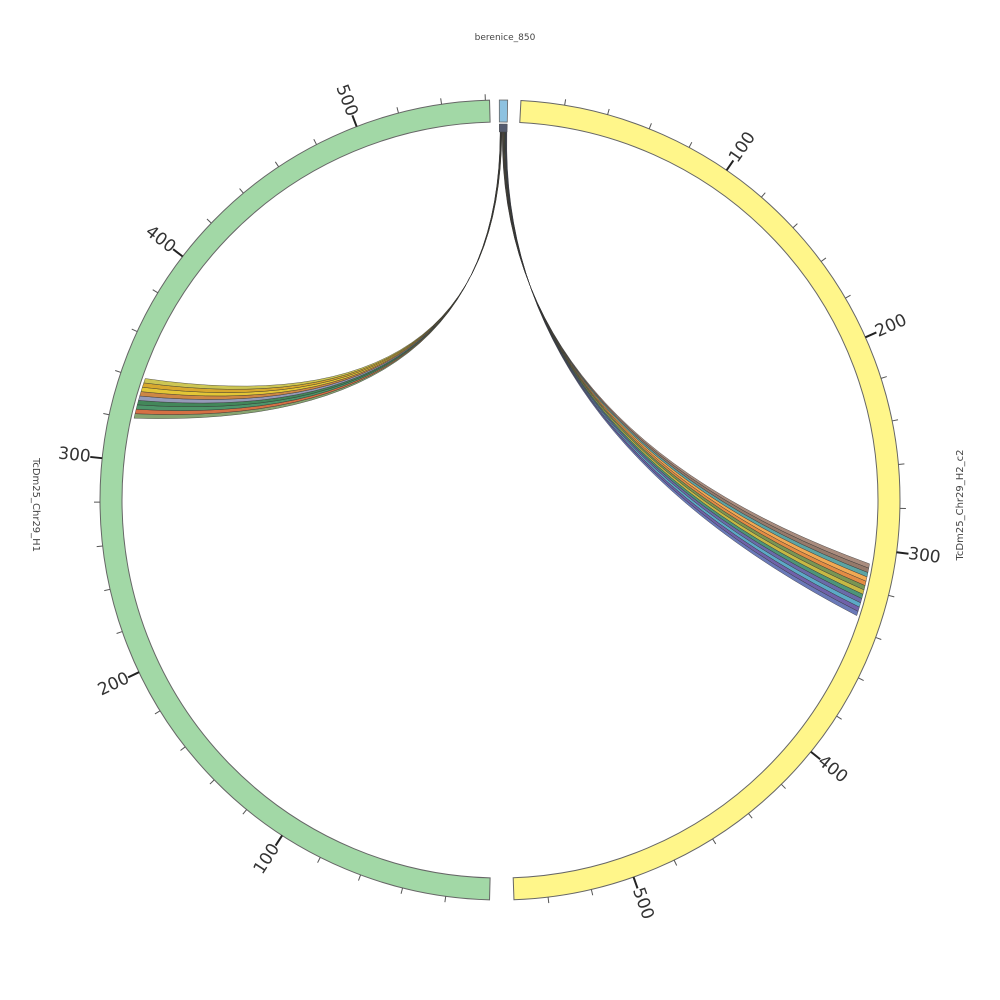  I want to click on segment-label: TcDm25_Chr29_H2_c2, so click(960, 506).